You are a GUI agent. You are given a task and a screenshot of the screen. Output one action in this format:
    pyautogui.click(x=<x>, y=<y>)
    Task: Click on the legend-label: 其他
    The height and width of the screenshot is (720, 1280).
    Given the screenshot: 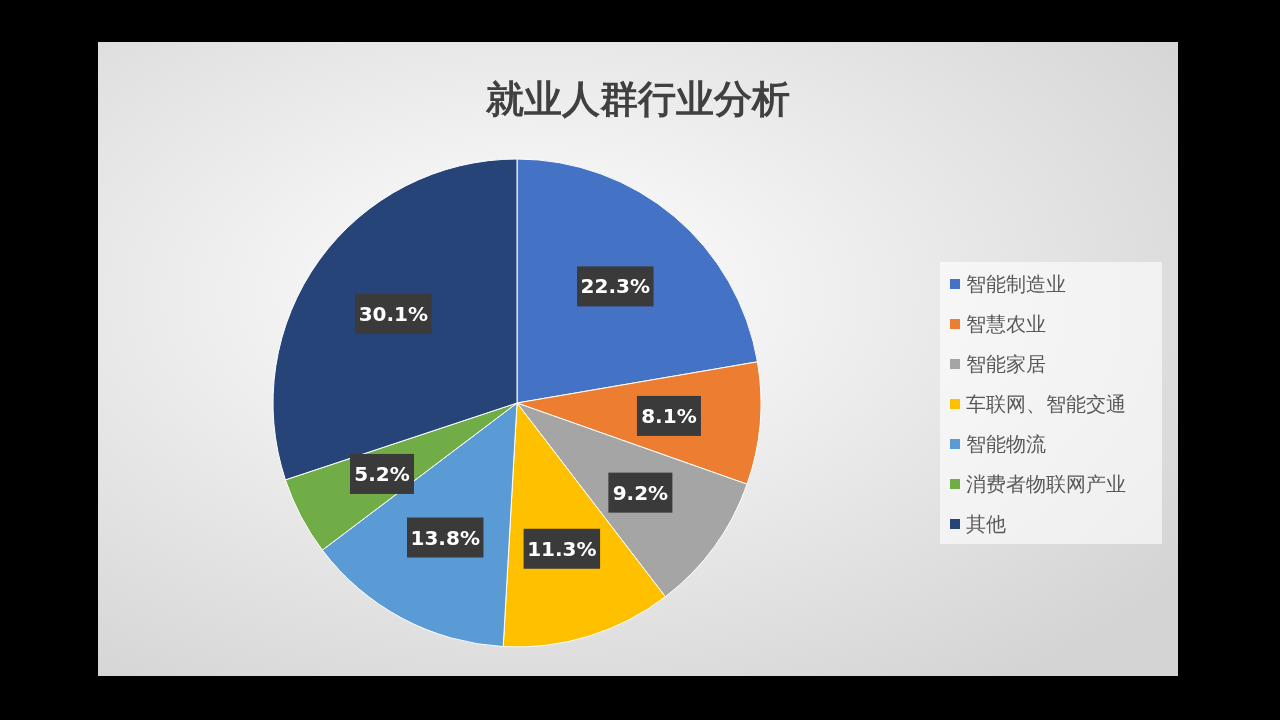 What is the action you would take?
    pyautogui.click(x=986, y=524)
    